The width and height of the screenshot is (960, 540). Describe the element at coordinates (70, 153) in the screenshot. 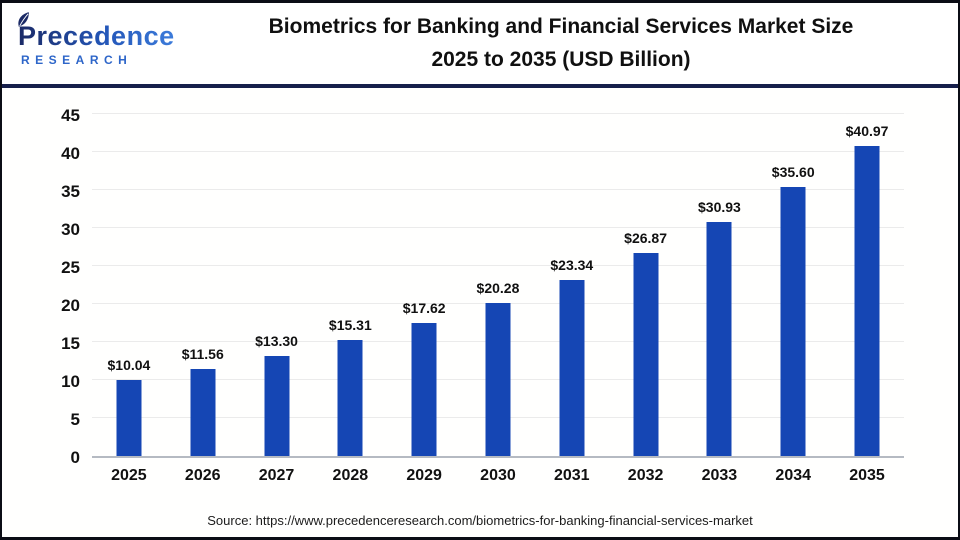

I see `y-axis-label-40: 40` at that location.